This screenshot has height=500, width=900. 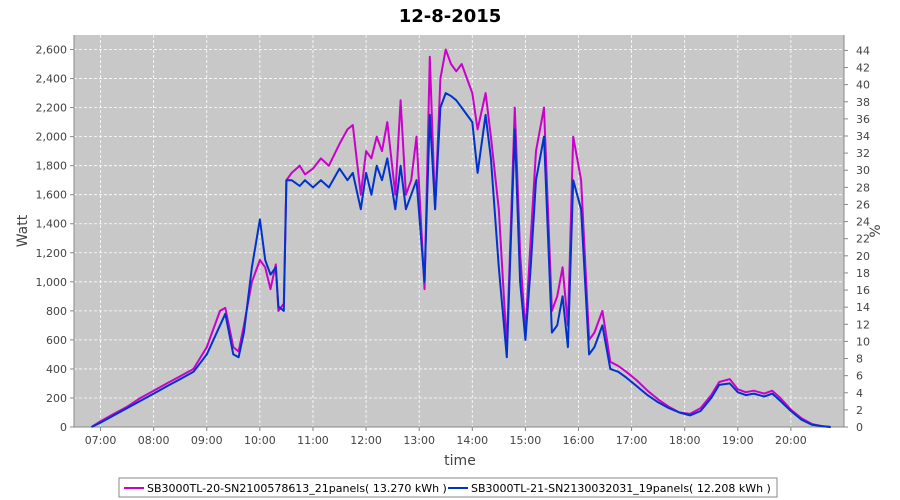 What do you see at coordinates (56, 369) in the screenshot?
I see `y-tick-label: 400` at bounding box center [56, 369].